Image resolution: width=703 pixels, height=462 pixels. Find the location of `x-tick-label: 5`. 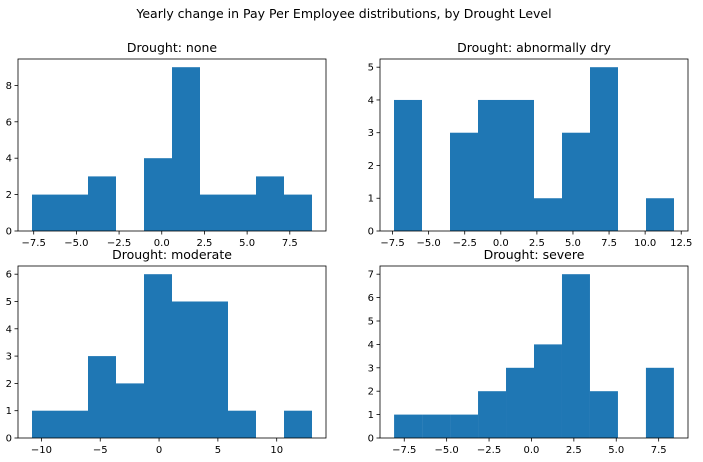

x-tick-label: 5 is located at coordinates (218, 450).